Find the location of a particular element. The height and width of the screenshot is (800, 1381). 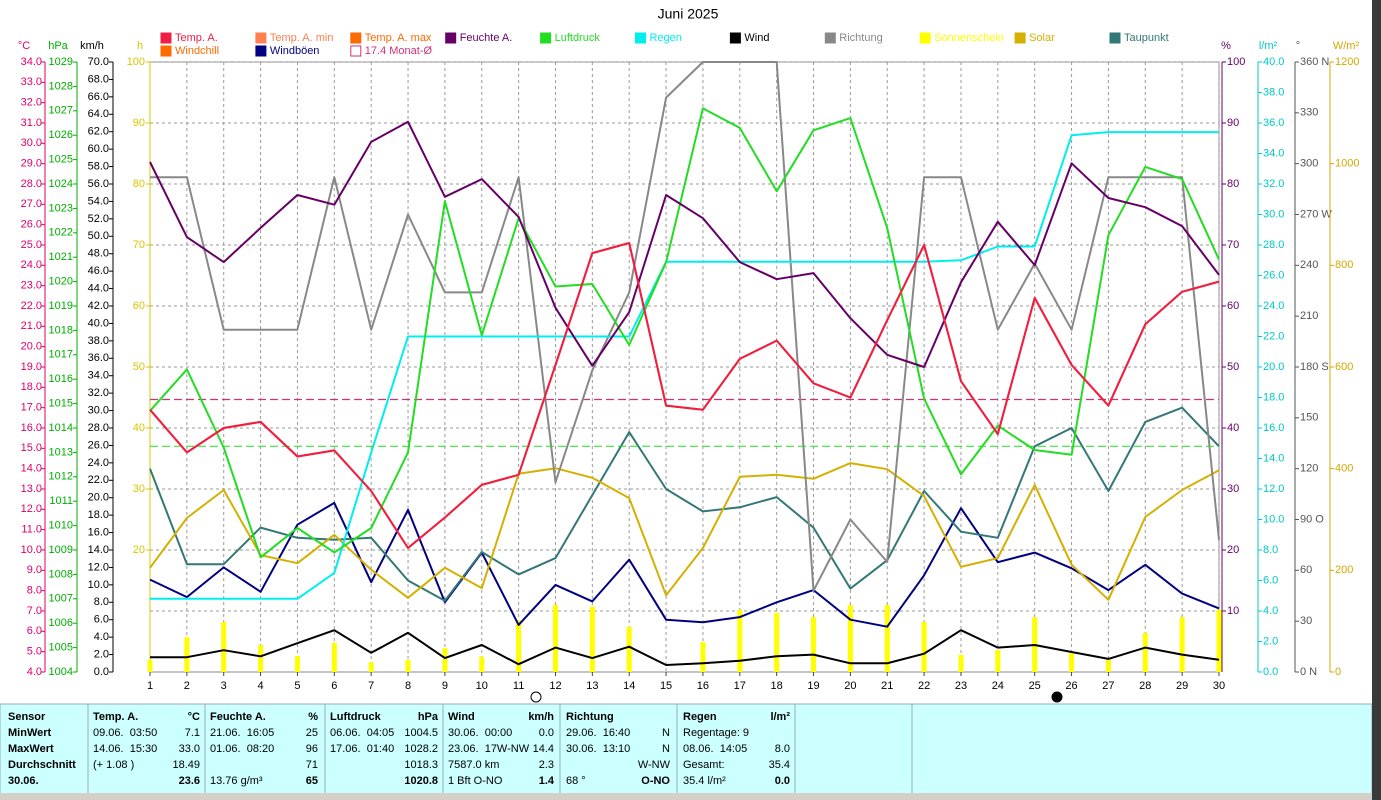

legend-label: Regen is located at coordinates (666, 38).